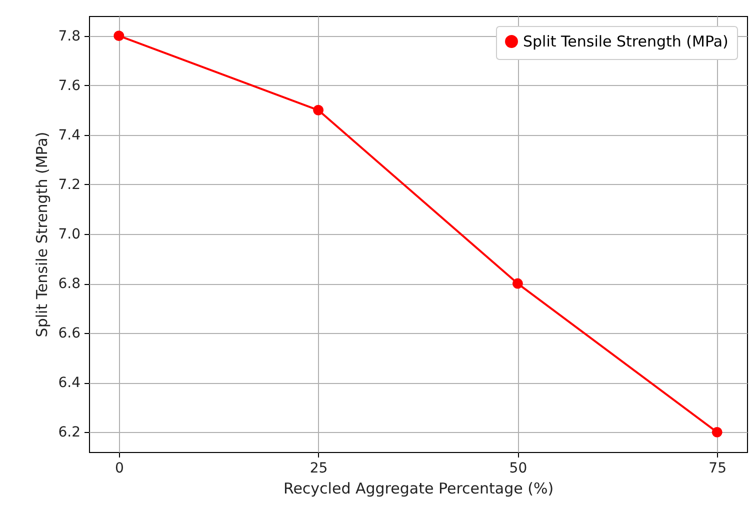  I want to click on x-tick-label: 75, so click(717, 468).